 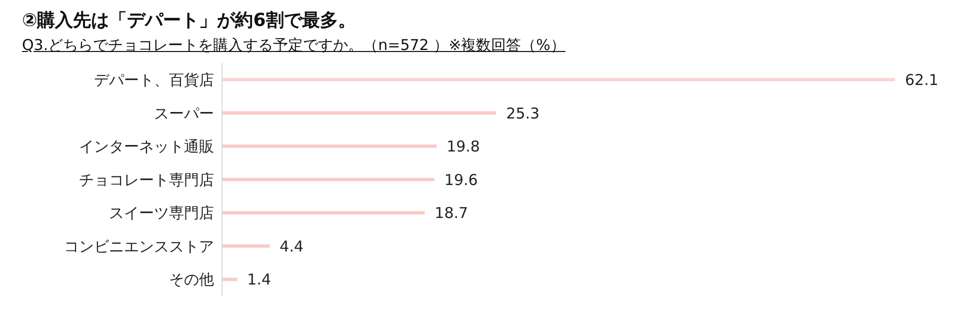 I want to click on data-label: 19.6, so click(x=461, y=179).